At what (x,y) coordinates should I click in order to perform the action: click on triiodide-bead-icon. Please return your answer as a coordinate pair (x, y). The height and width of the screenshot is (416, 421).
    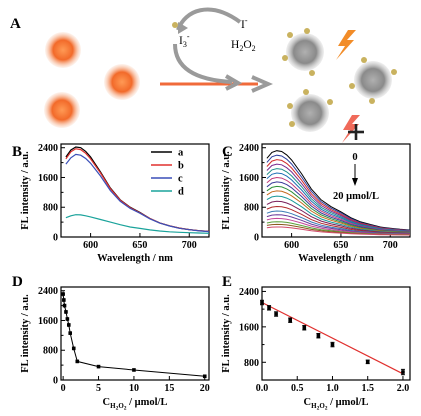
    Looking at the image, I should click on (175, 25).